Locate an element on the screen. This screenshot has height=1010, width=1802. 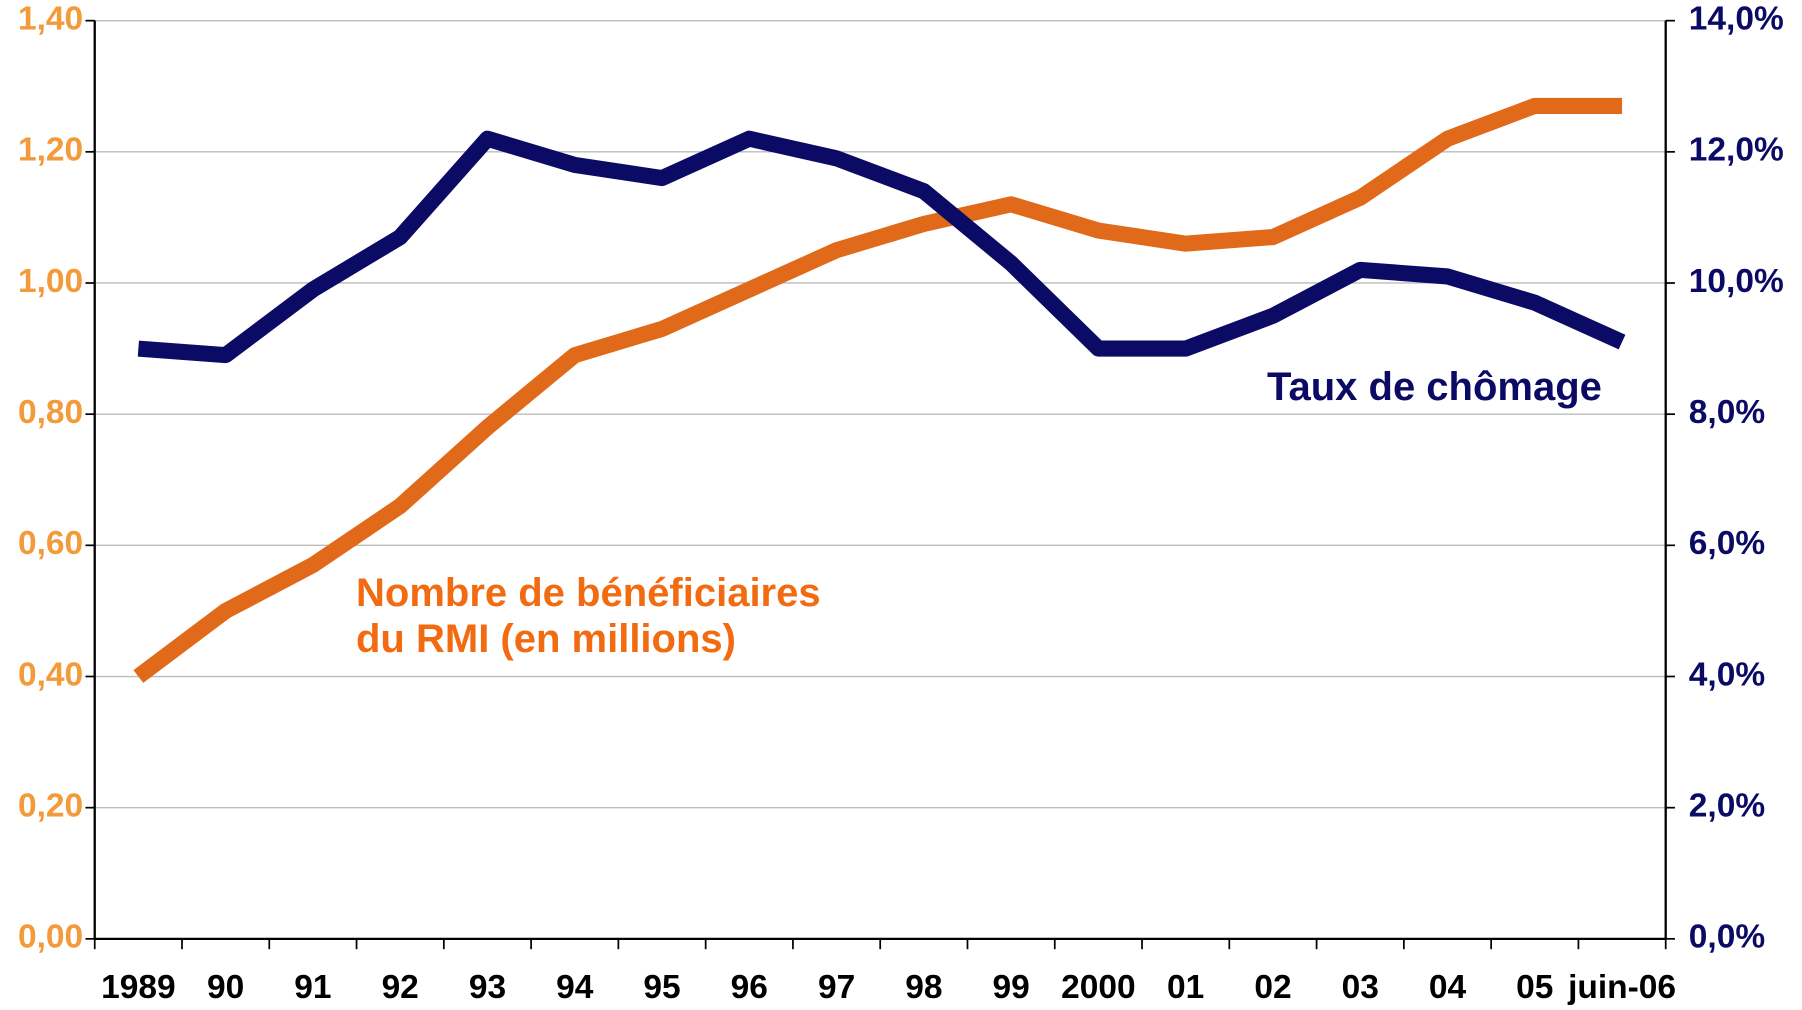
x-tick-label: 98 is located at coordinates (923, 987).